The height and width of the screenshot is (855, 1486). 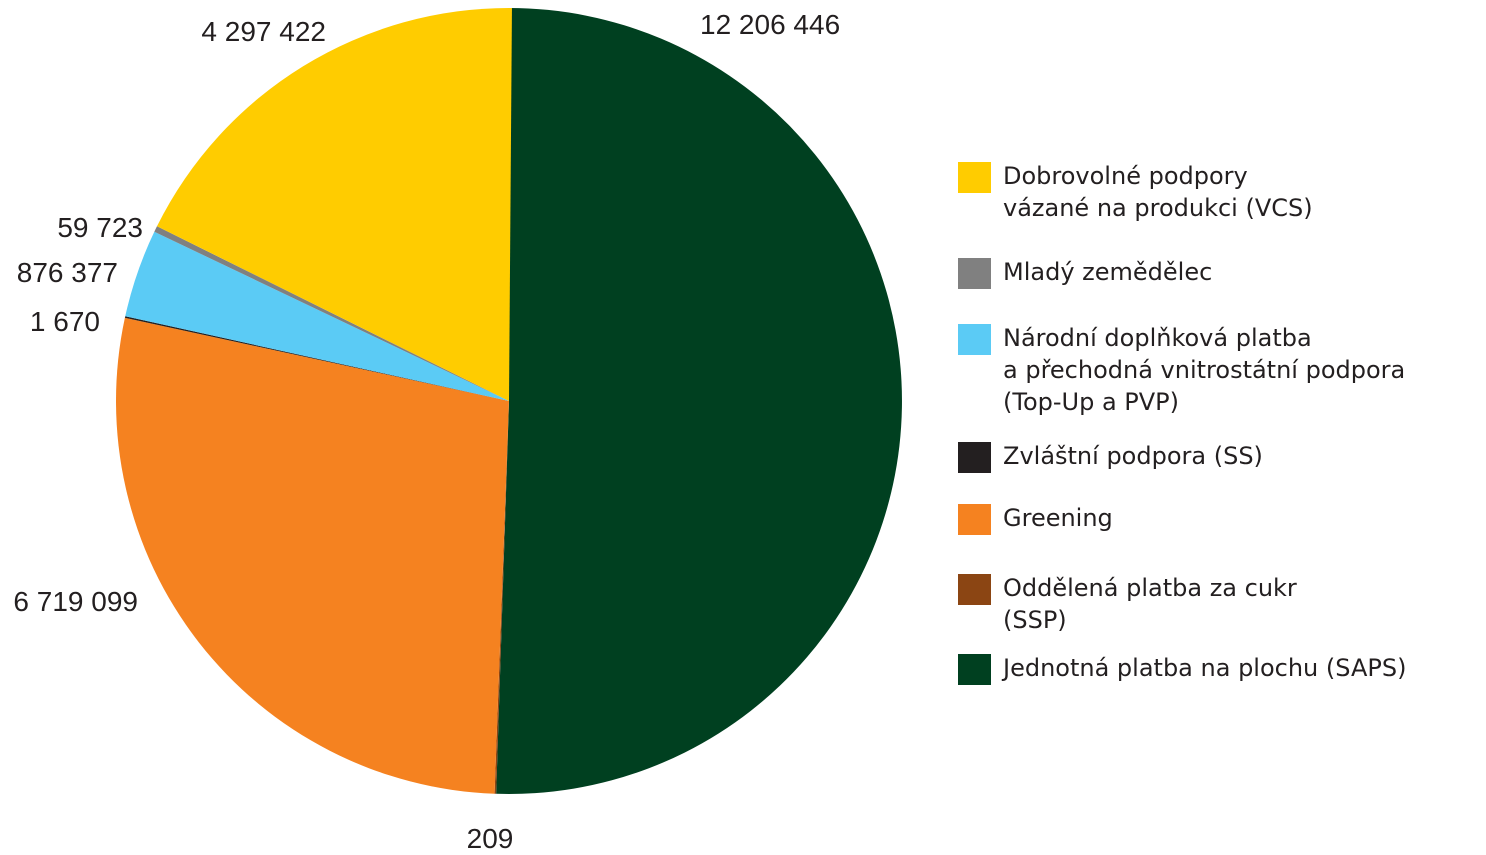 I want to click on legend-item-1: Mladý zemědělec, so click(x=1085, y=272).